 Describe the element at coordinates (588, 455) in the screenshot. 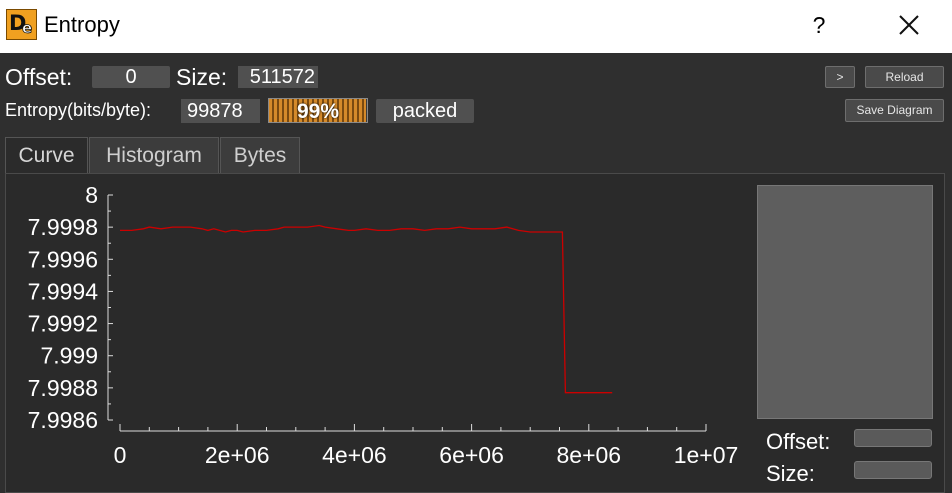

I see `x-tick-label: 8e+06` at that location.